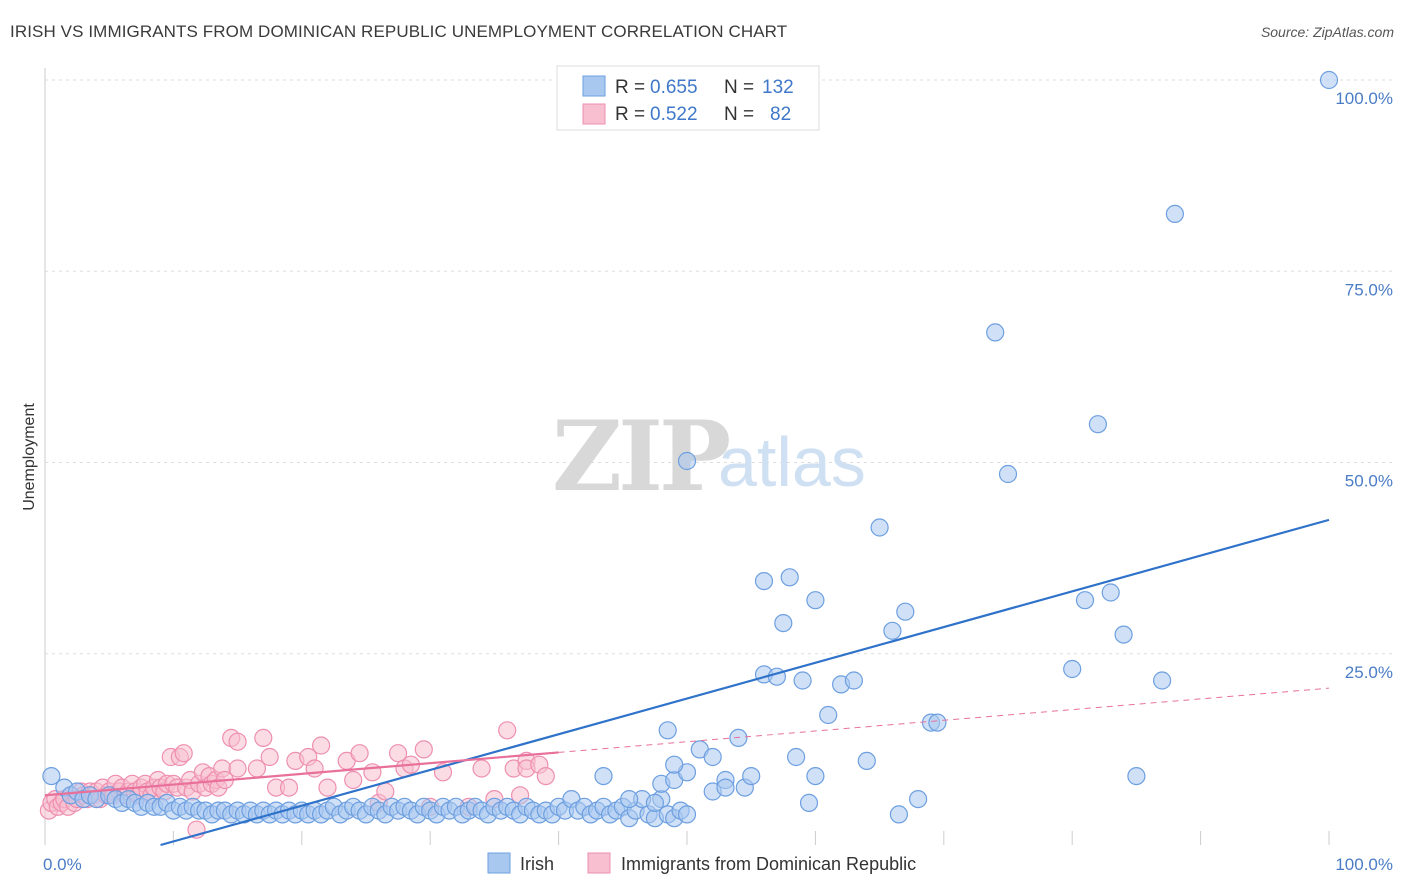  I want to click on stats-legend: R = 0.655 N = 132 R = 0.522 N = 82, so click(688, 98).